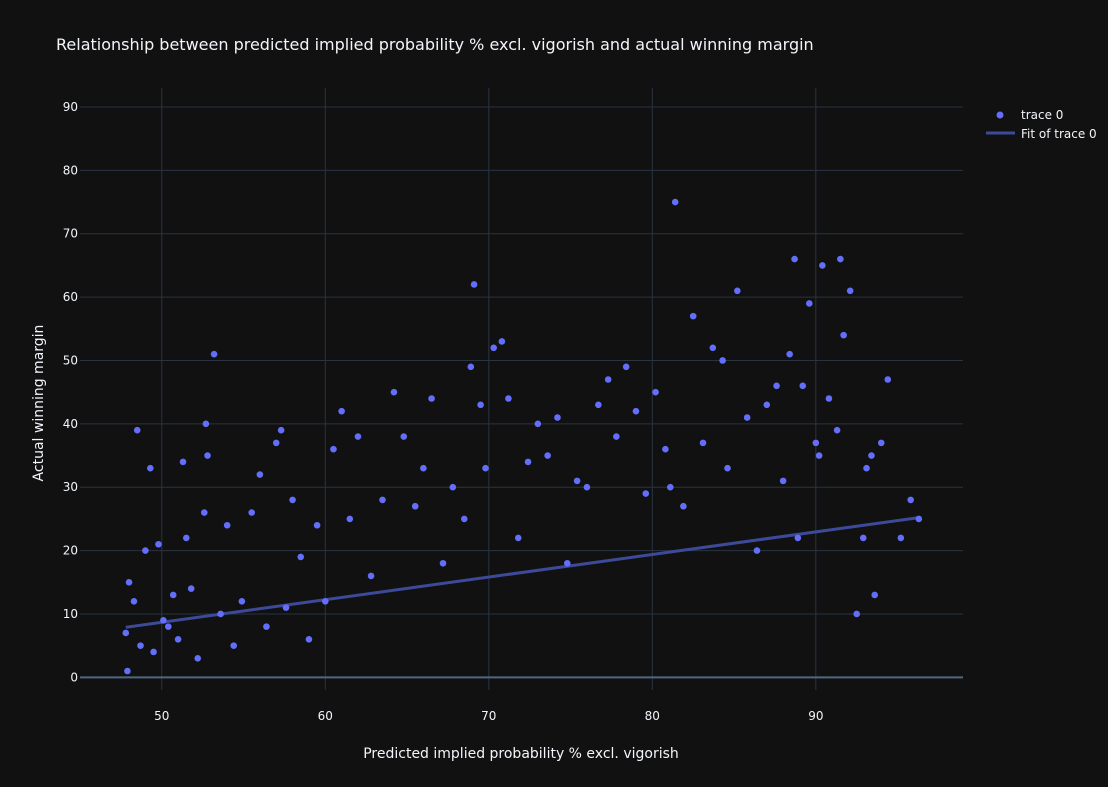 This screenshot has height=787, width=1108. What do you see at coordinates (70, 234) in the screenshot?
I see `y-tick-label-7: 70` at bounding box center [70, 234].